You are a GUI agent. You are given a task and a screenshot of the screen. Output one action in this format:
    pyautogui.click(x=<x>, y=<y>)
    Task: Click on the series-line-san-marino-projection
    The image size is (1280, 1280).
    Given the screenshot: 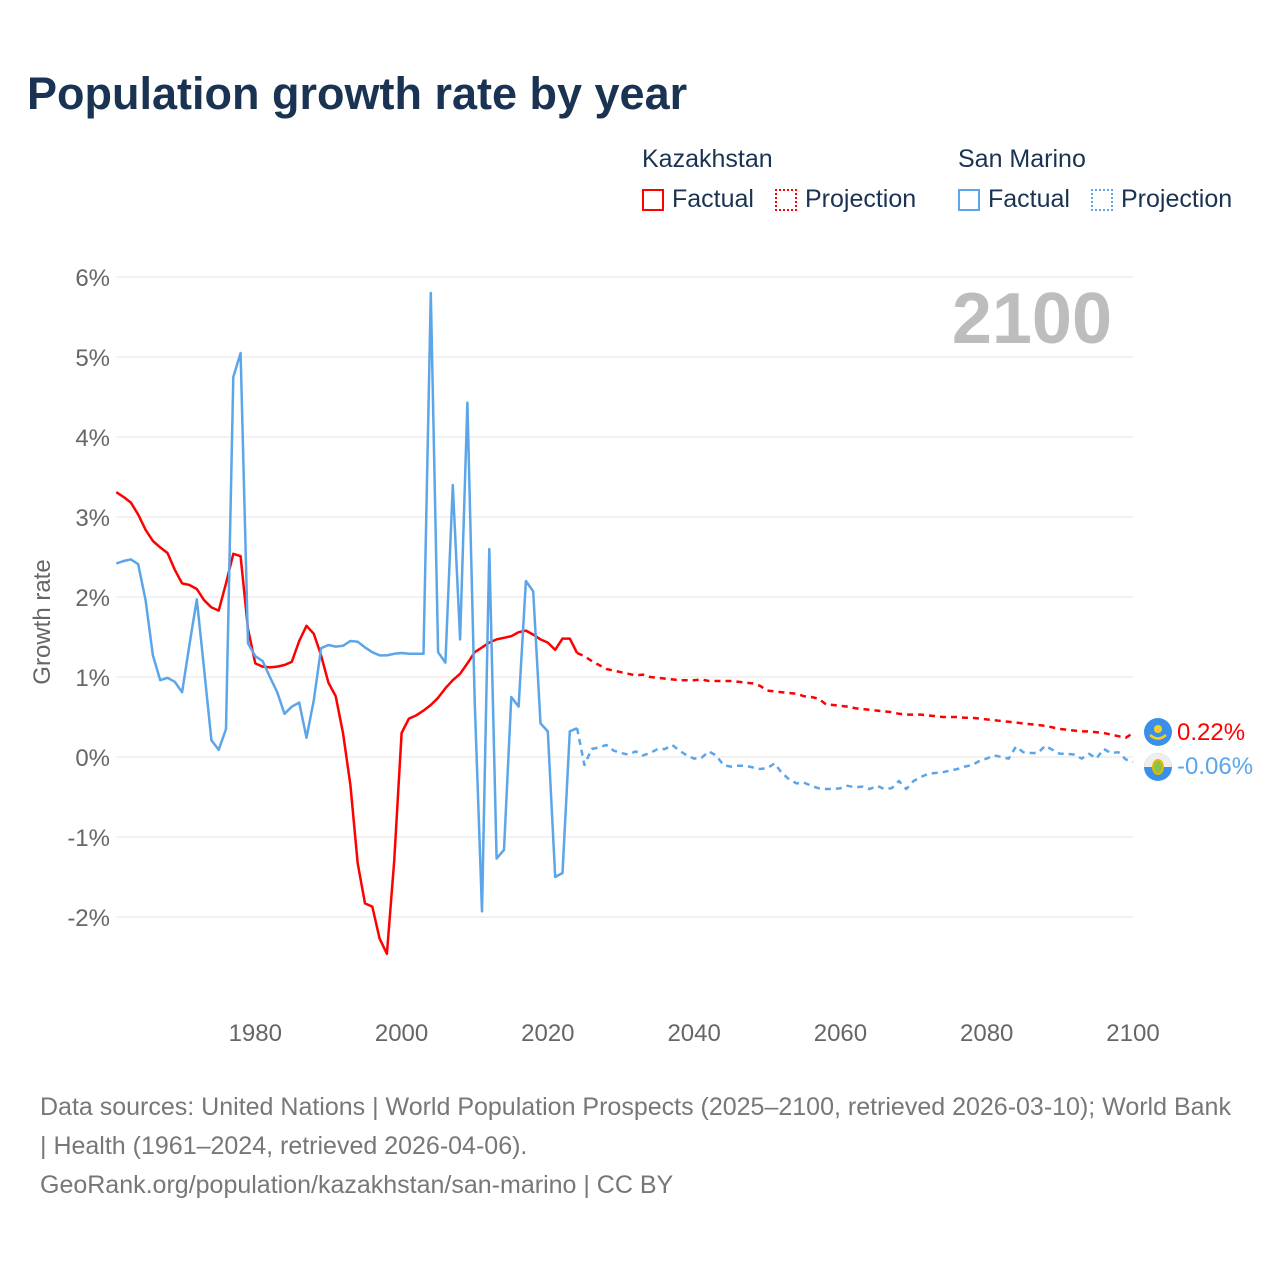 What is the action you would take?
    pyautogui.click(x=854, y=759)
    